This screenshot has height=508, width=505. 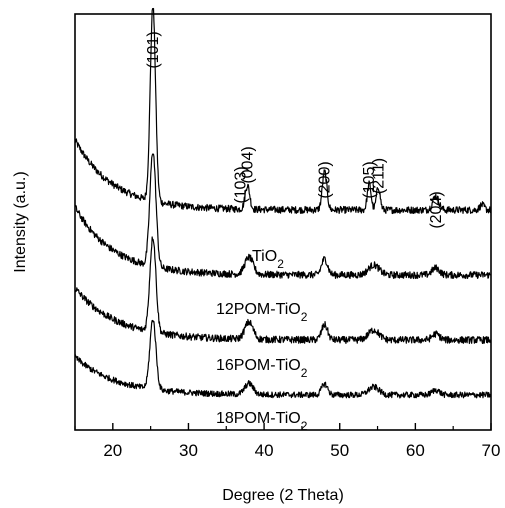 What do you see at coordinates (248, 164) in the screenshot?
I see `peak-label: (004)` at bounding box center [248, 164].